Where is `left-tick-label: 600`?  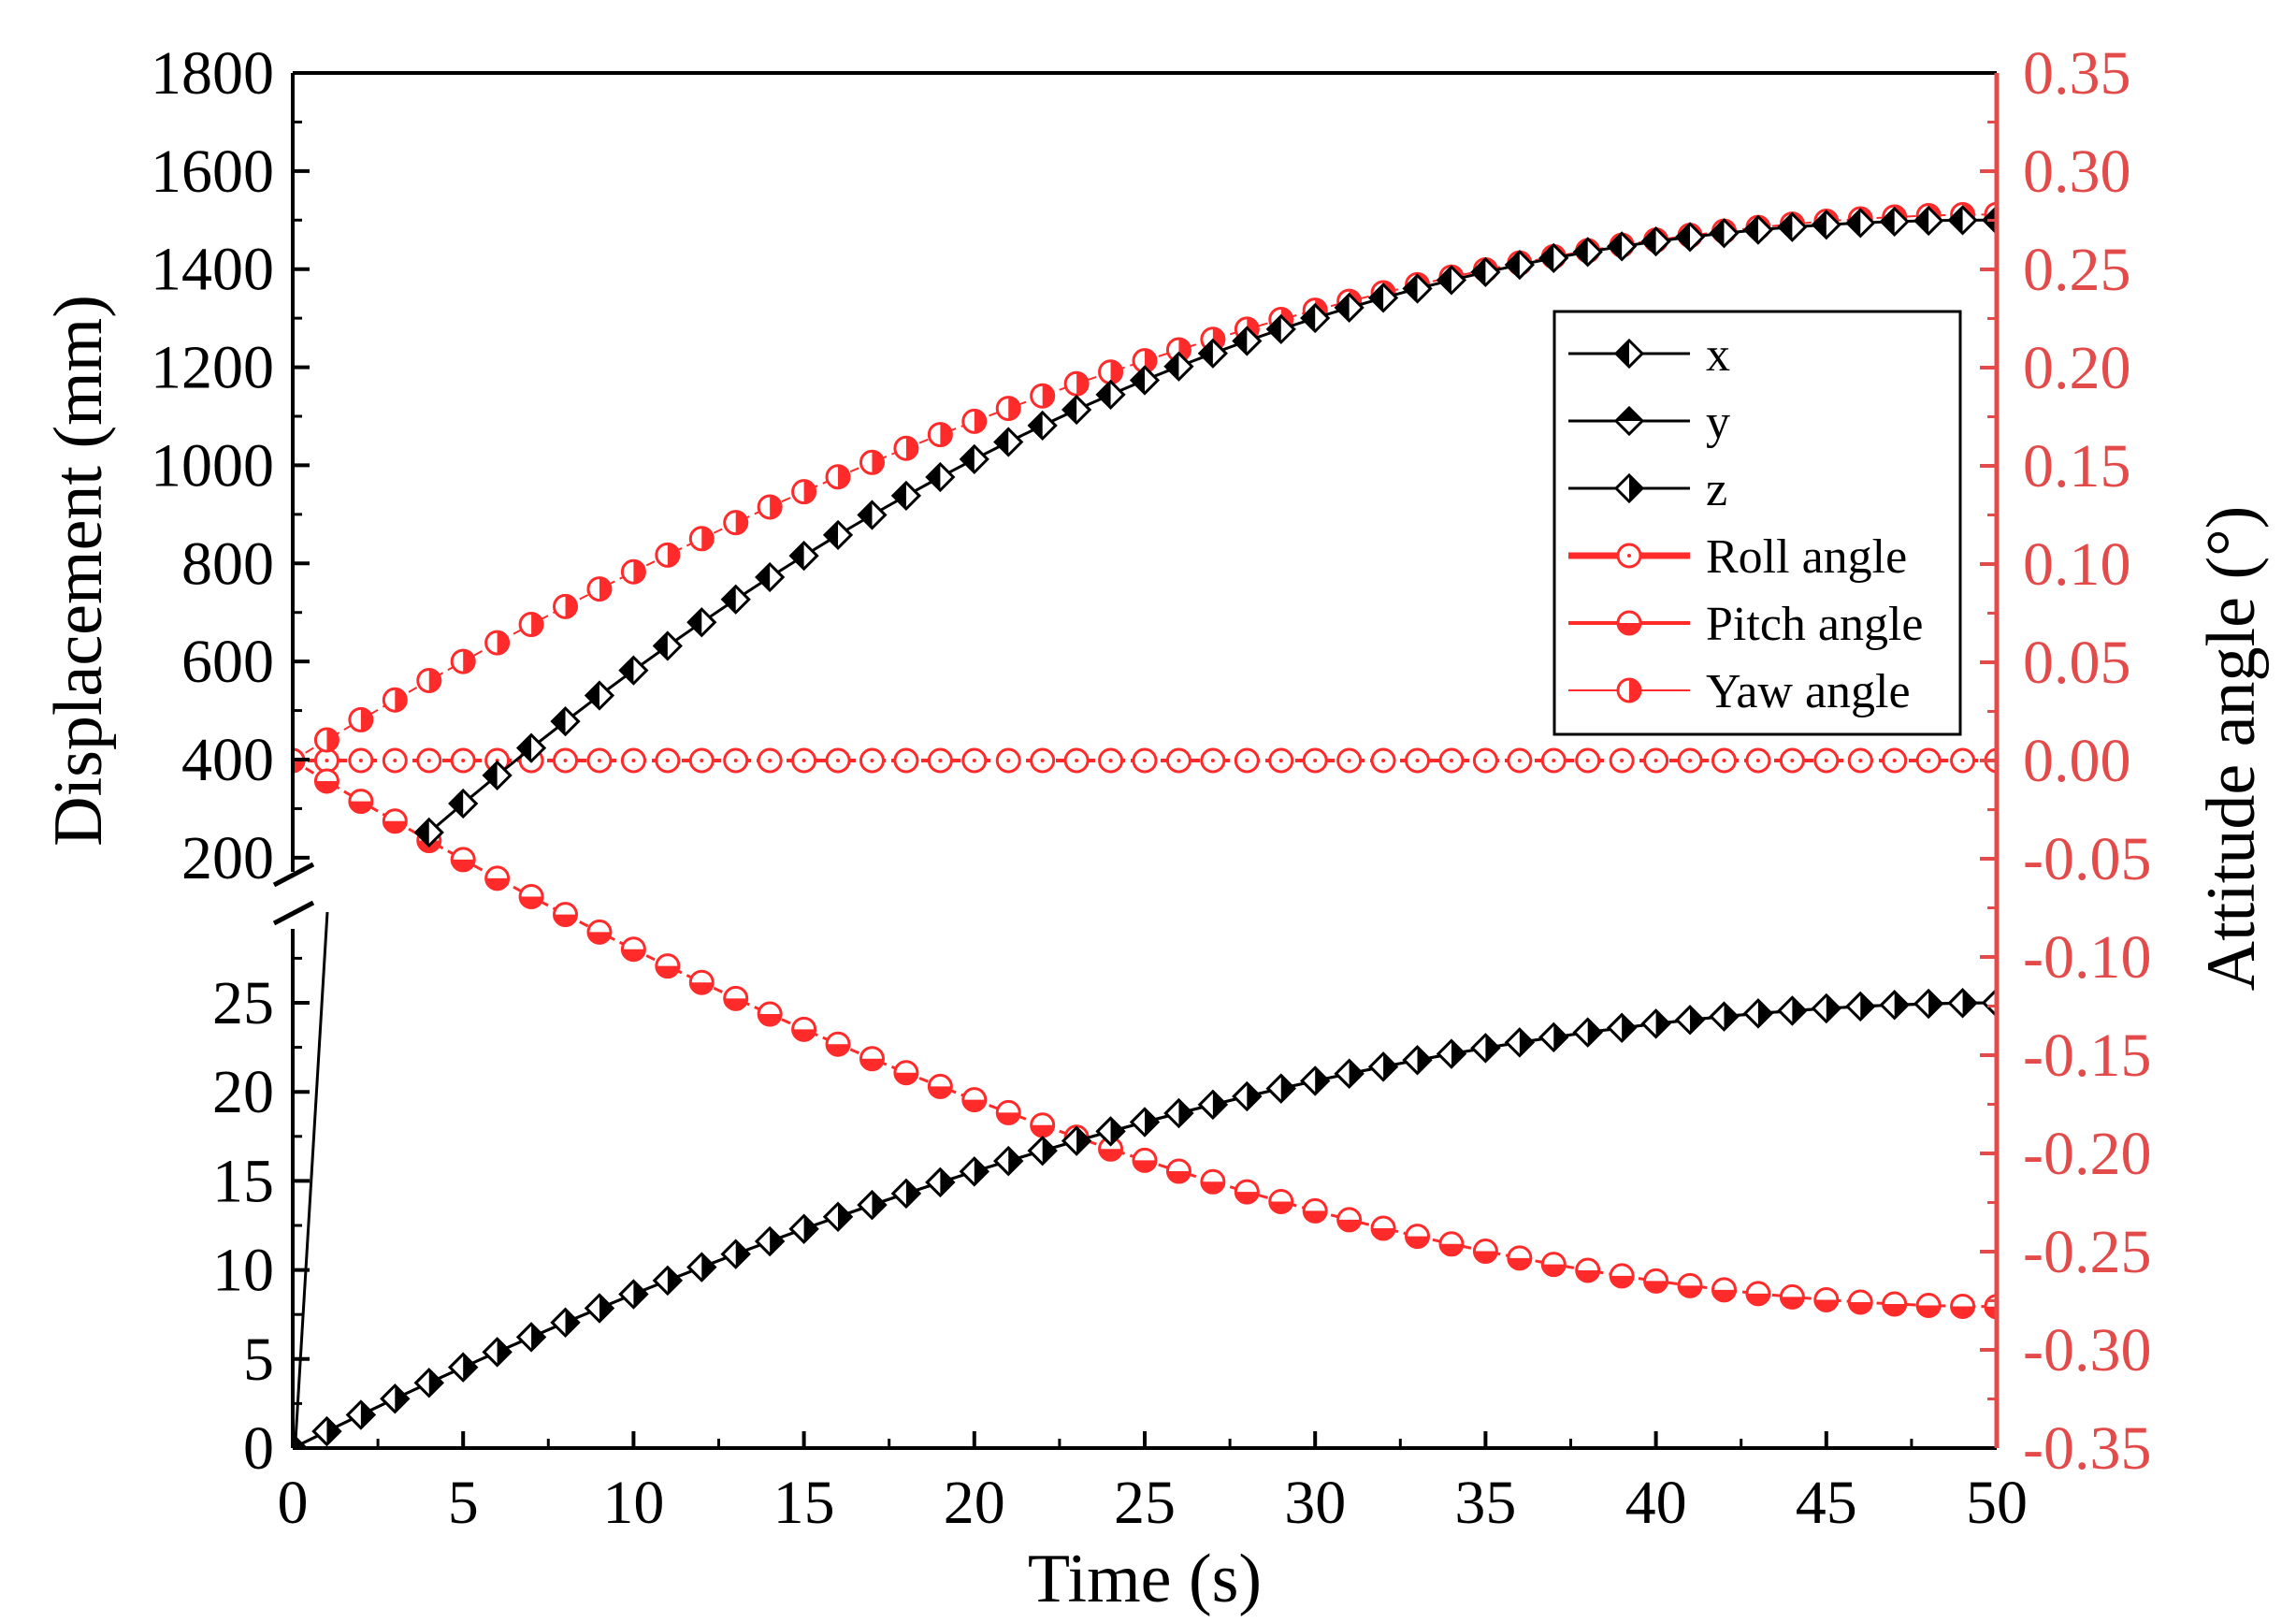 left-tick-label: 600 is located at coordinates (227, 662).